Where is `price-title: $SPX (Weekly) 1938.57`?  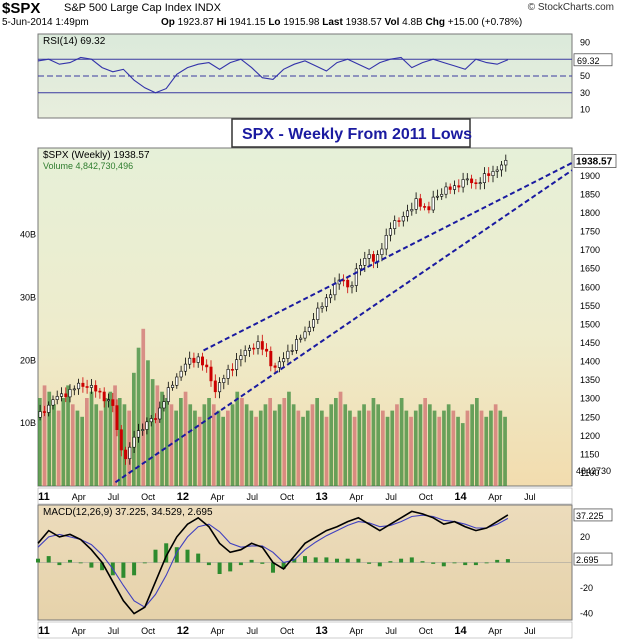
price-title: $SPX (Weekly) 1938.57 is located at coordinates (96, 155).